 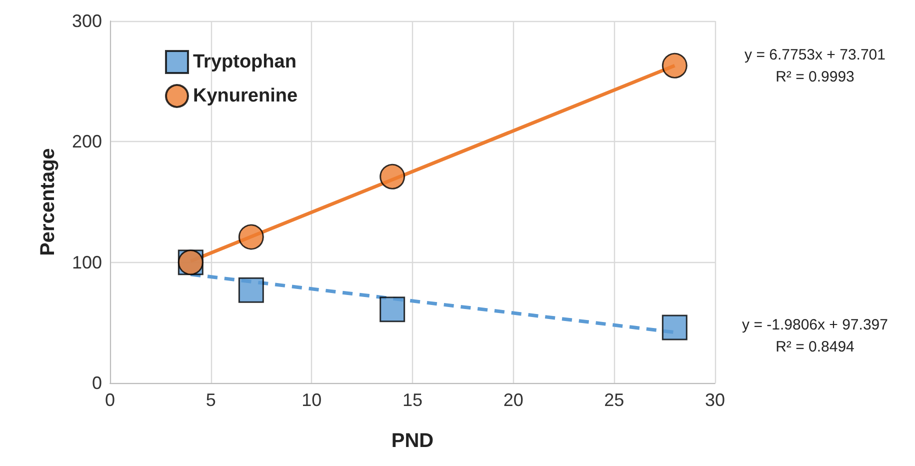 I want to click on x-tick-label: 20, so click(x=513, y=400).